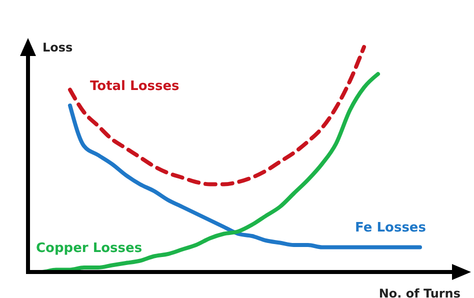  Describe the element at coordinates (89, 248) in the screenshot. I see `series-label: Copper Losses` at that location.